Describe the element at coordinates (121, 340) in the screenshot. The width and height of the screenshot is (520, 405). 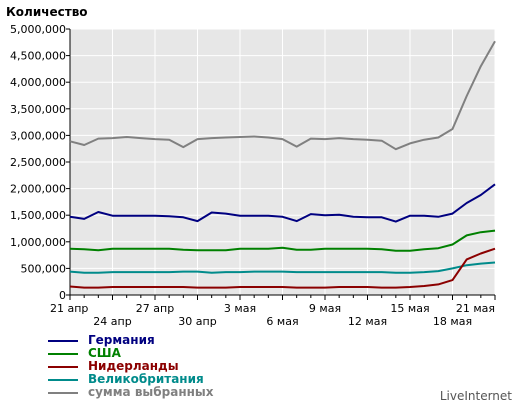
I see `legend-label: Германия` at that location.